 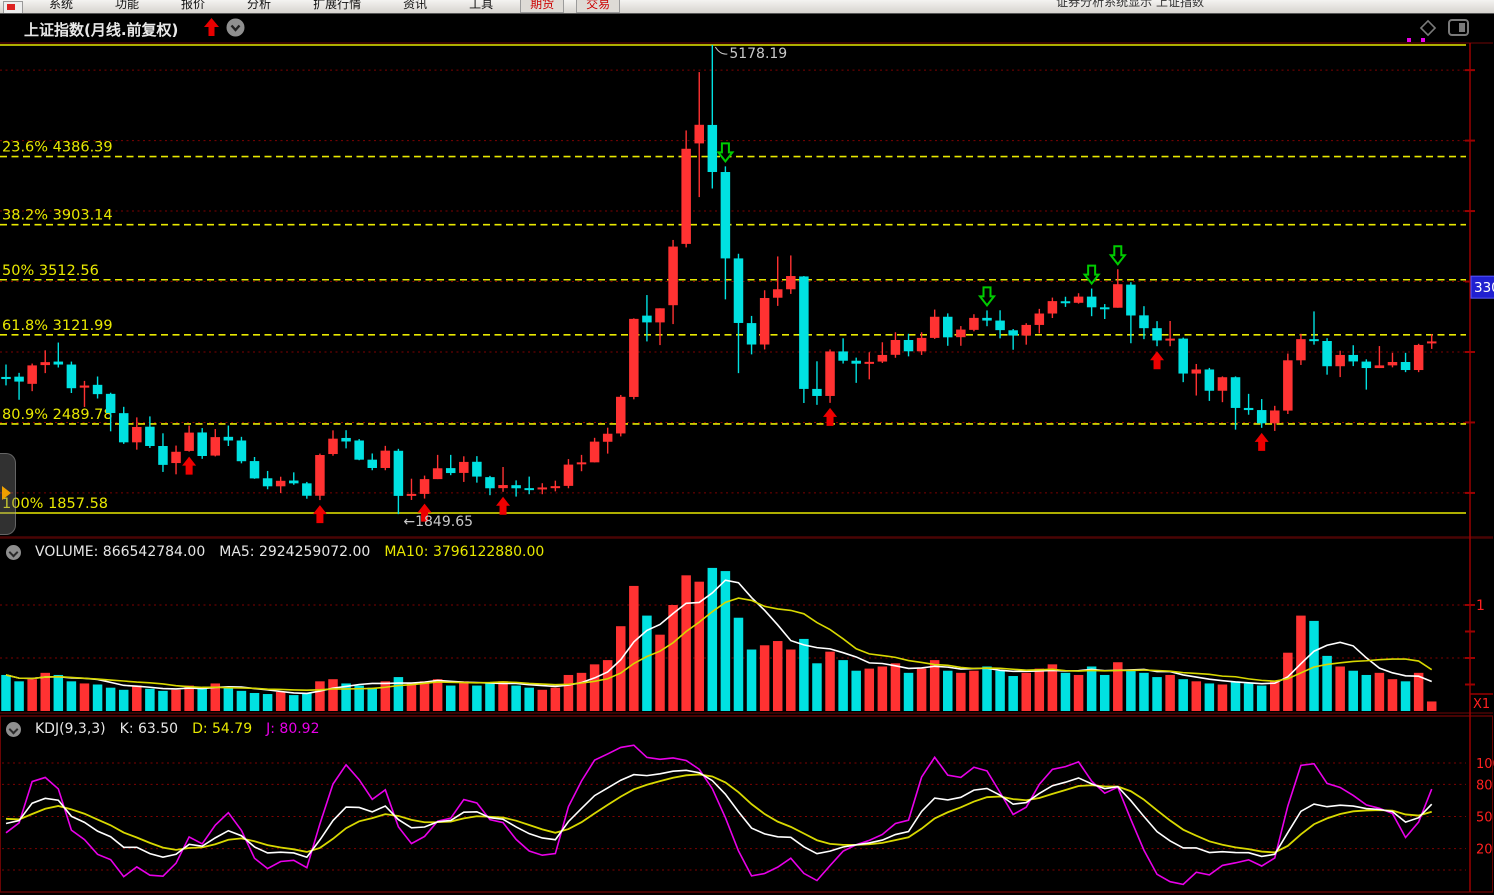 What do you see at coordinates (598, 6) in the screenshot?
I see `menu-item-8: 交易` at bounding box center [598, 6].